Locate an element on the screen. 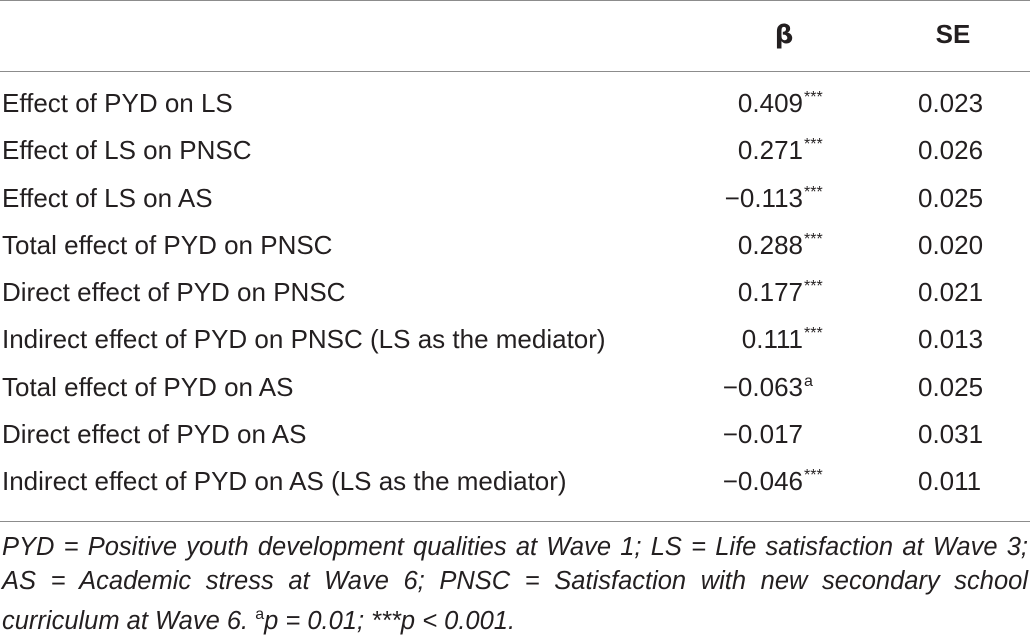 Image resolution: width=1030 pixels, height=640 pixels. table-bottom-rule is located at coordinates (515, 521).